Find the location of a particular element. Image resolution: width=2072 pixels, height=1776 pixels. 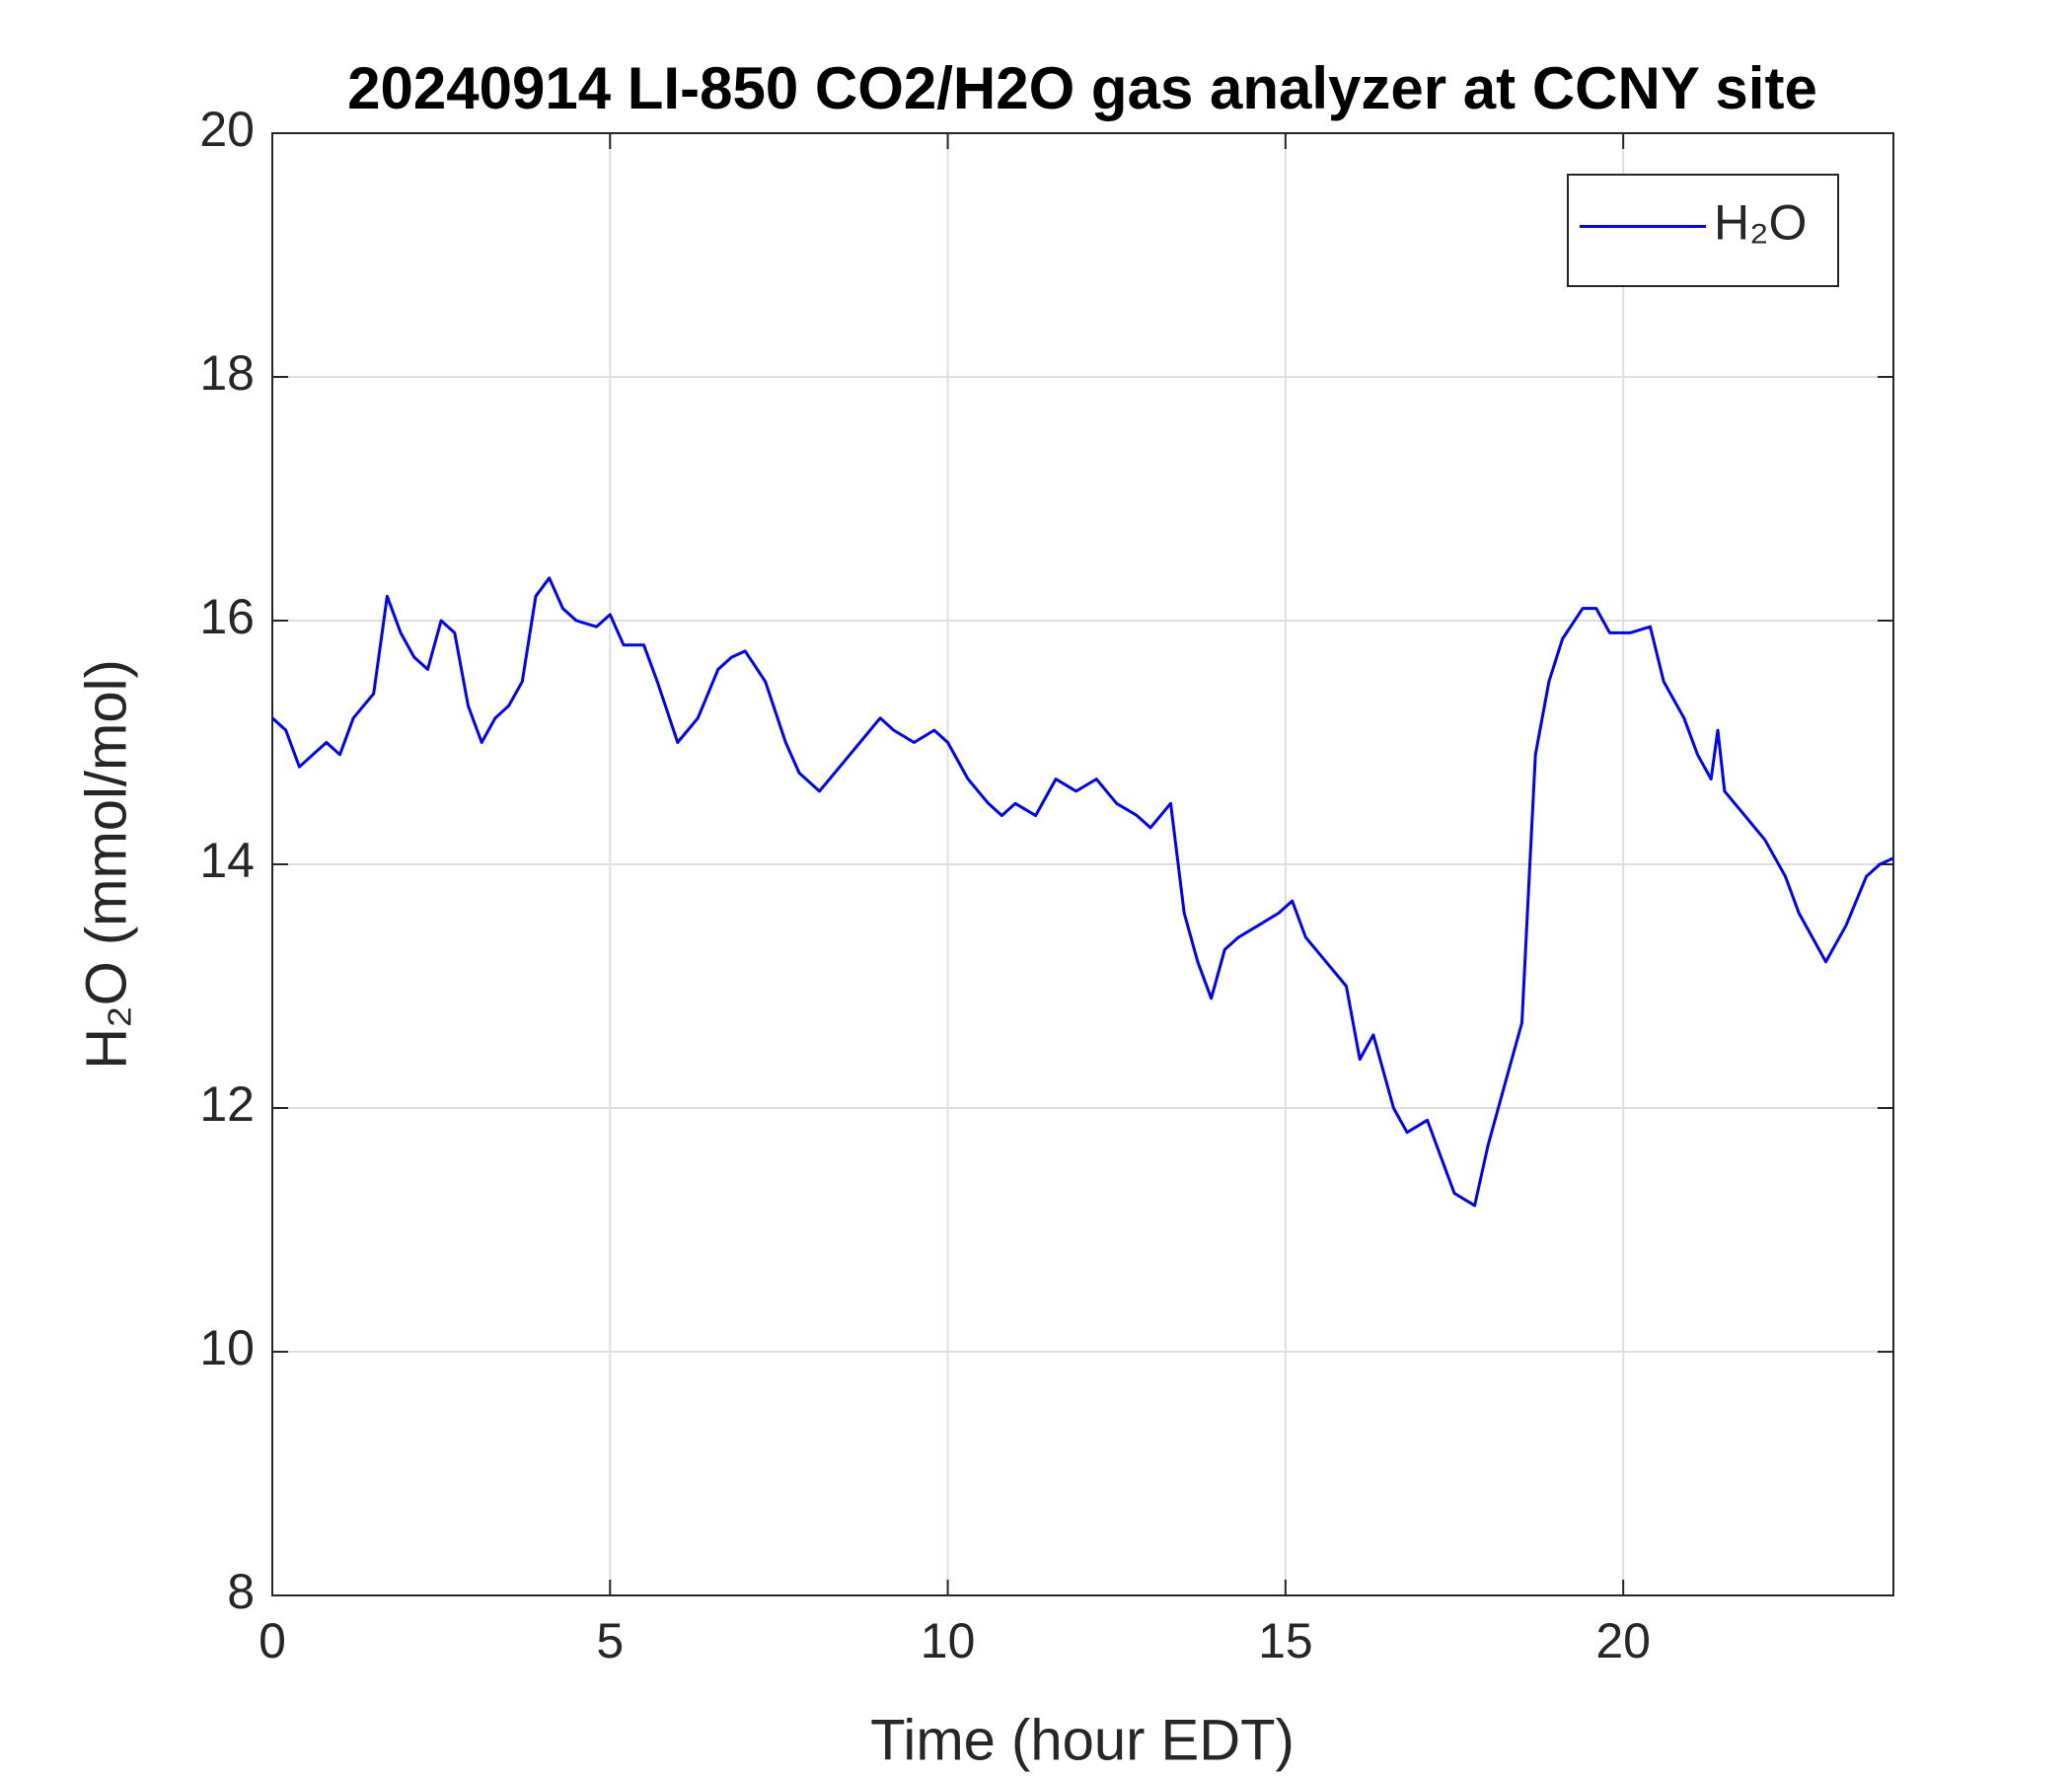

y-tick-label: 16 is located at coordinates (227, 617).